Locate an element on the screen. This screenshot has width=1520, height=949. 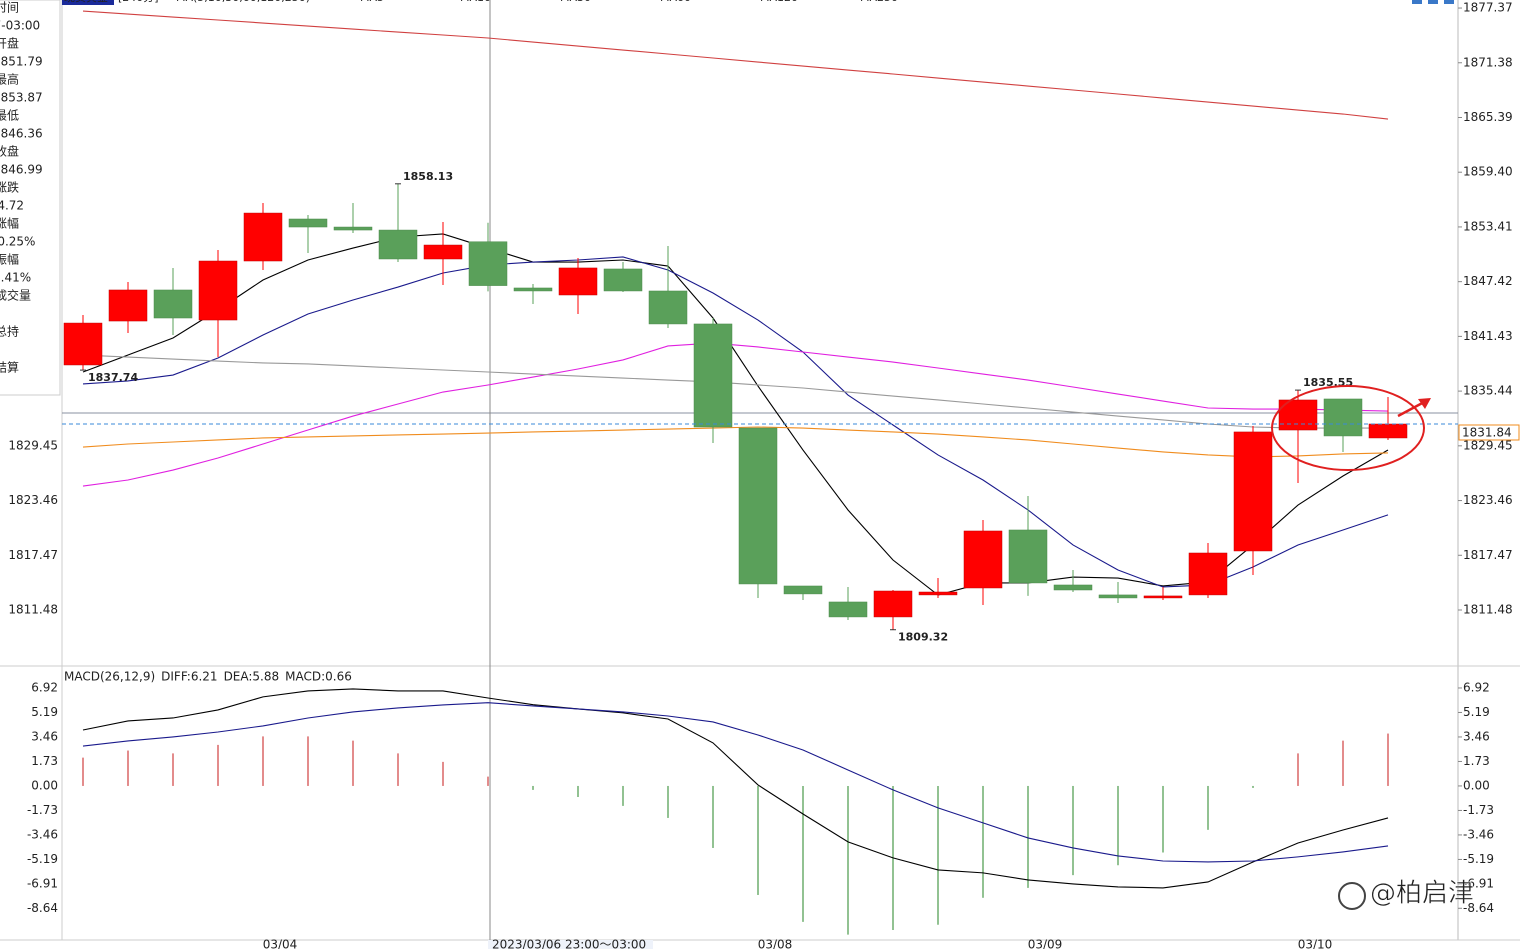
y-tick-label: 3.46 is located at coordinates (1476, 736).